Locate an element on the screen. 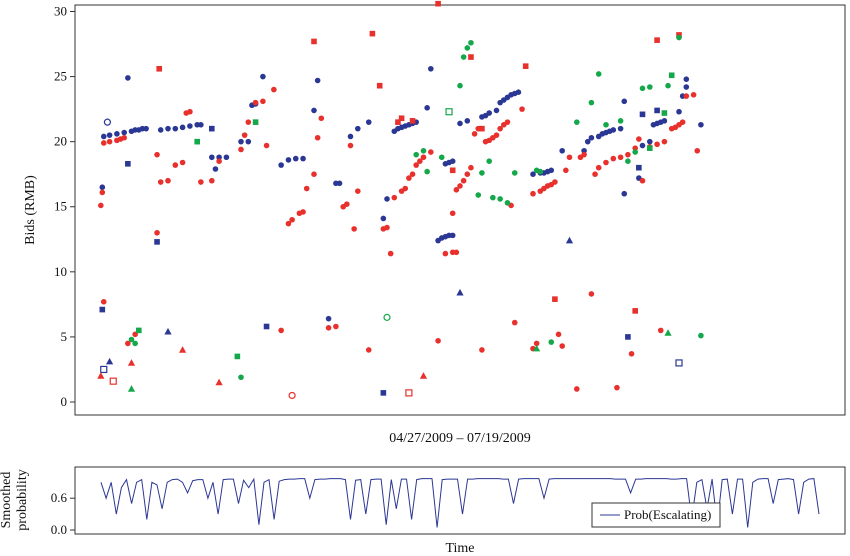 The width and height of the screenshot is (850, 556). bid-point-blue-circle-open is located at coordinates (107, 122).